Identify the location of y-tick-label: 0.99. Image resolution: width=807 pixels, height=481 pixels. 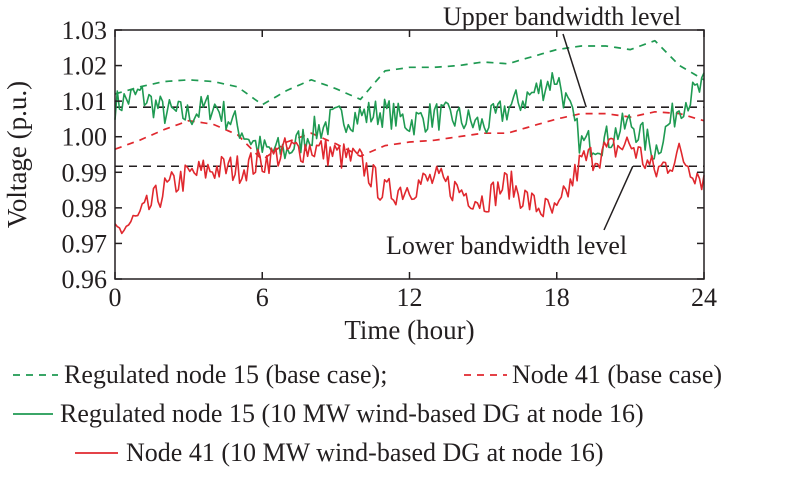
(85, 172).